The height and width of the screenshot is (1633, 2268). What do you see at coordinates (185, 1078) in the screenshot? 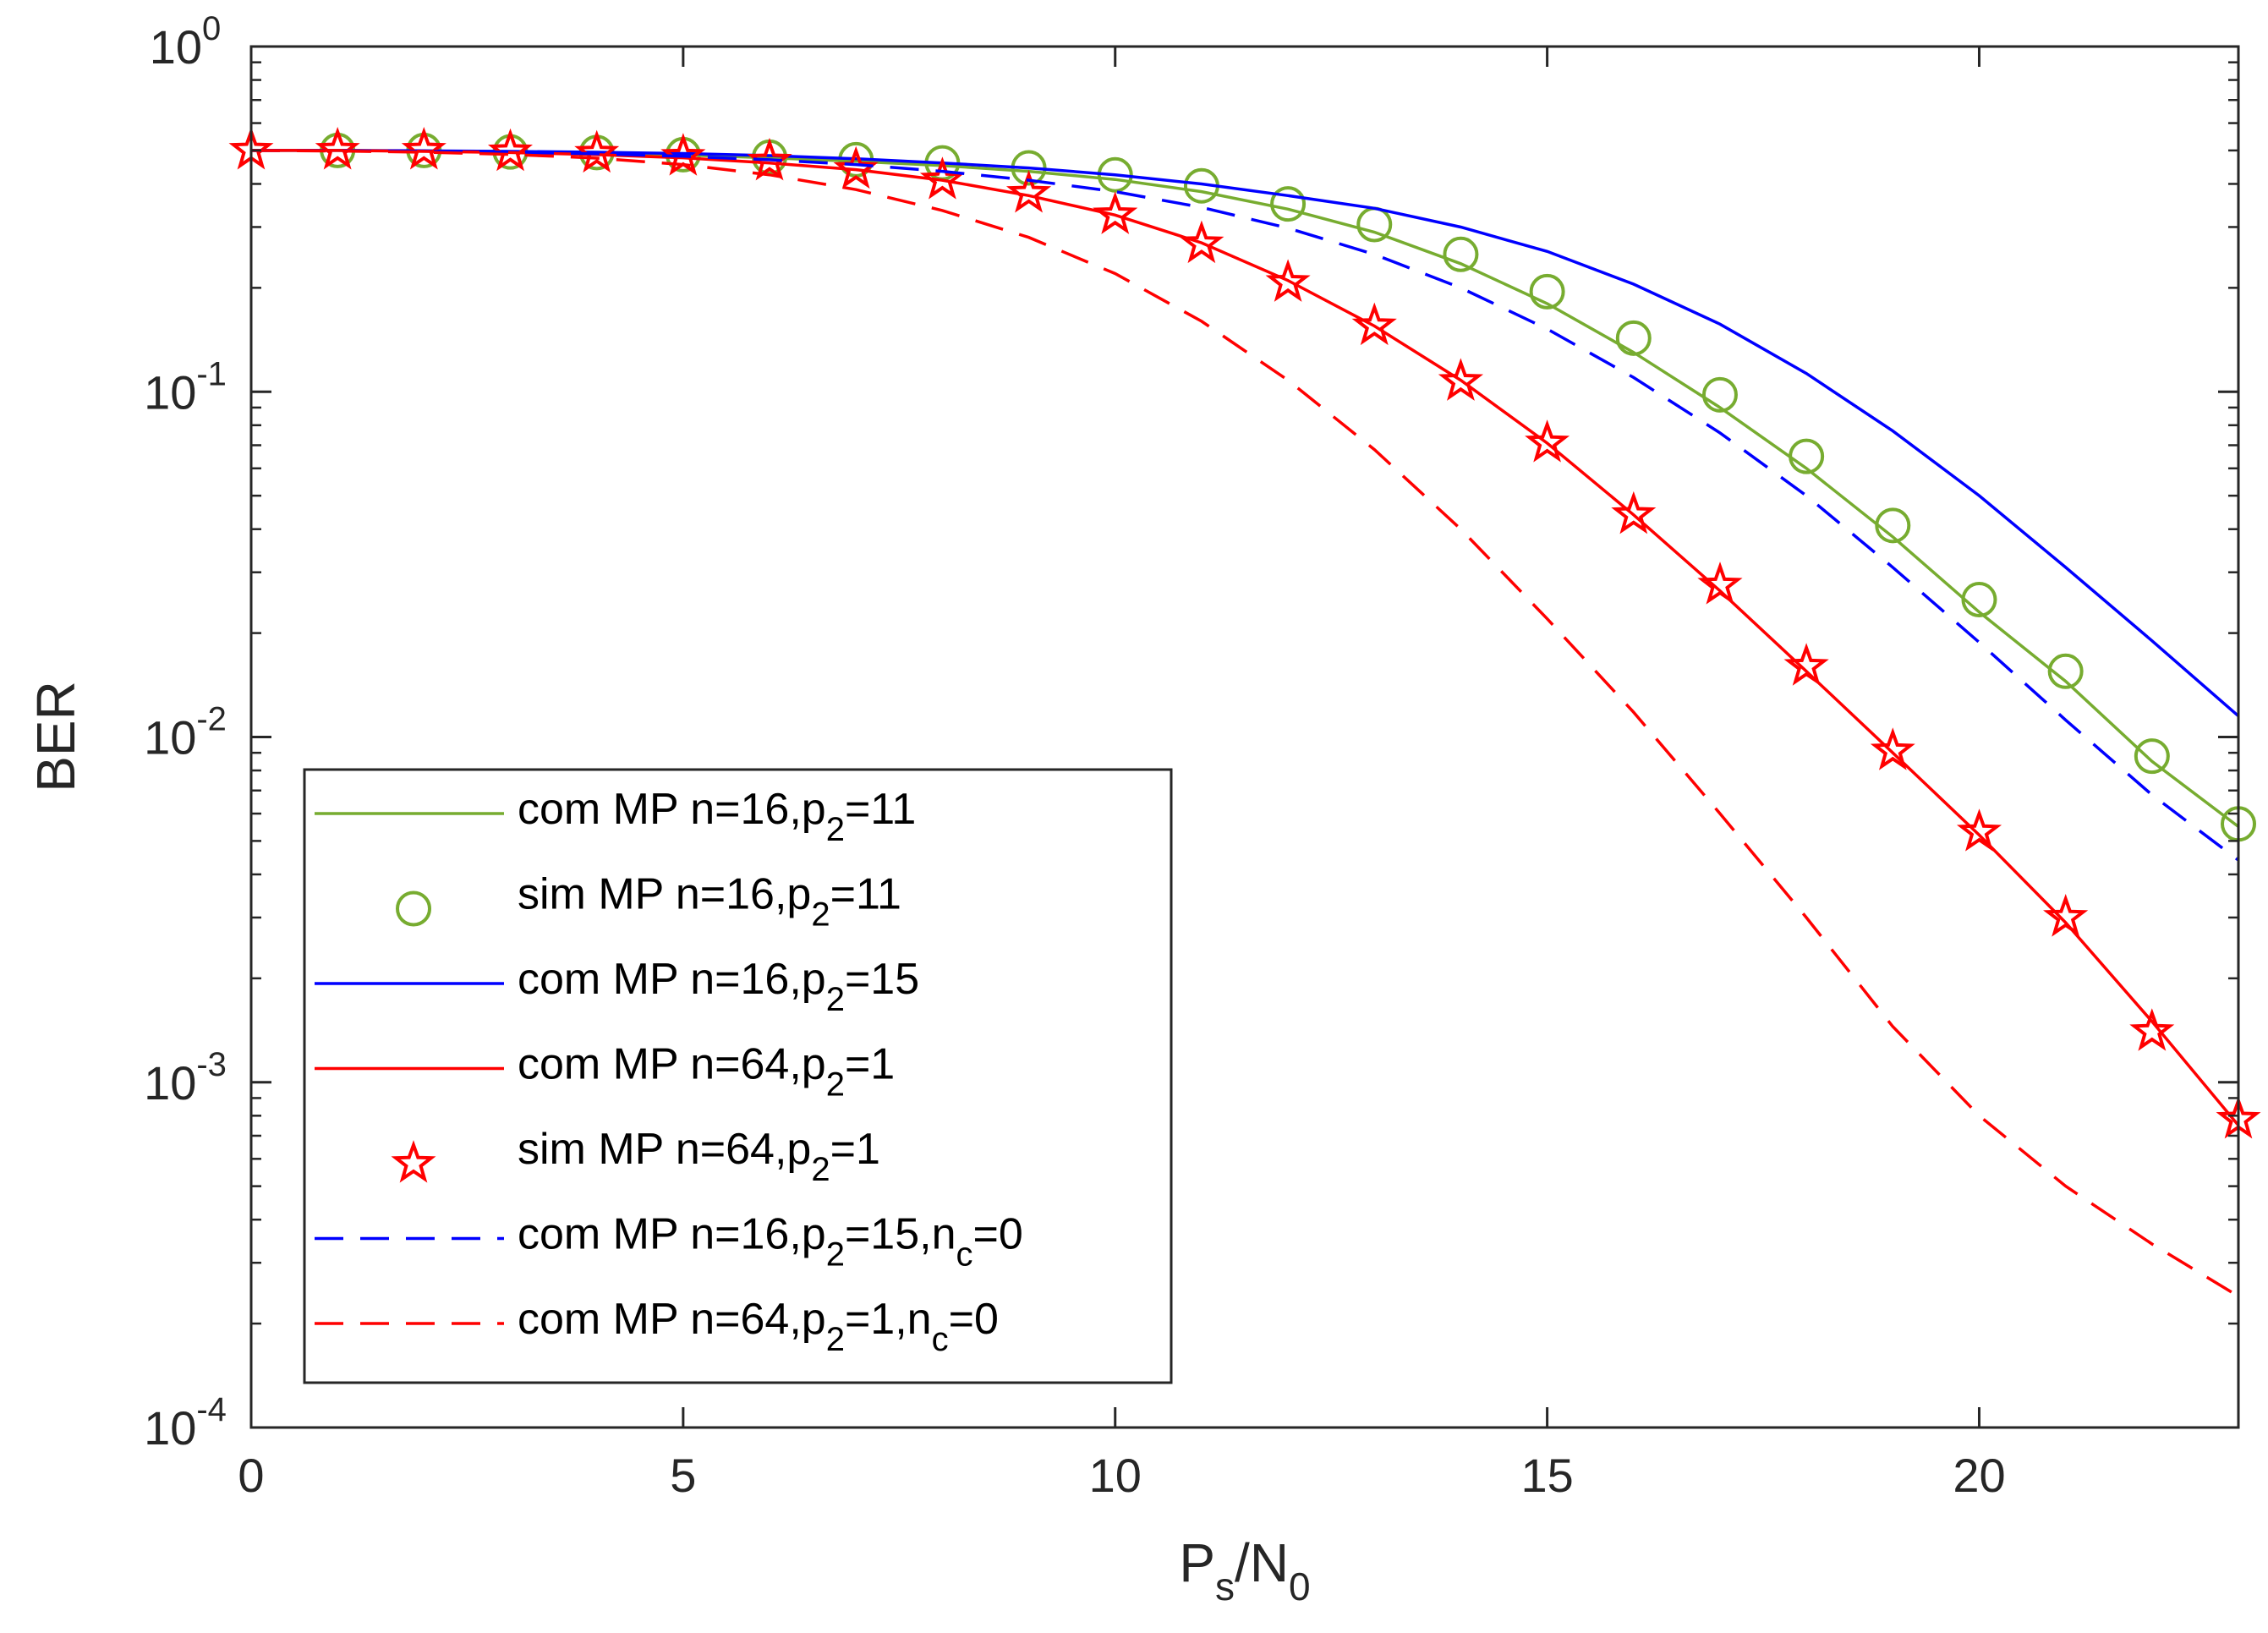
I see `y-tick-label: 10⁻³` at bounding box center [185, 1078].